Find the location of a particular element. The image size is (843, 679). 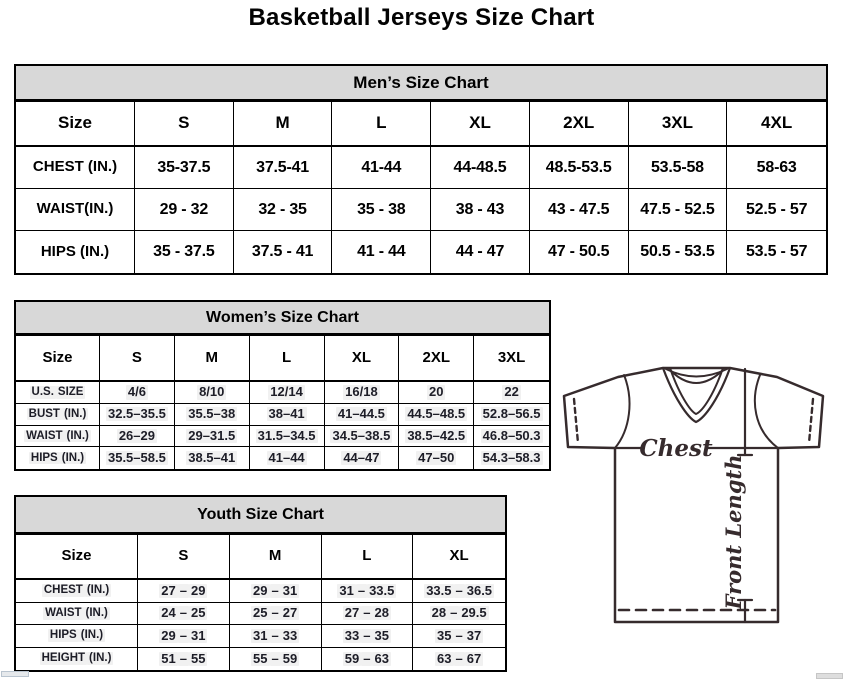

womens-row-label: U.S. SIZE is located at coordinates (58, 393).